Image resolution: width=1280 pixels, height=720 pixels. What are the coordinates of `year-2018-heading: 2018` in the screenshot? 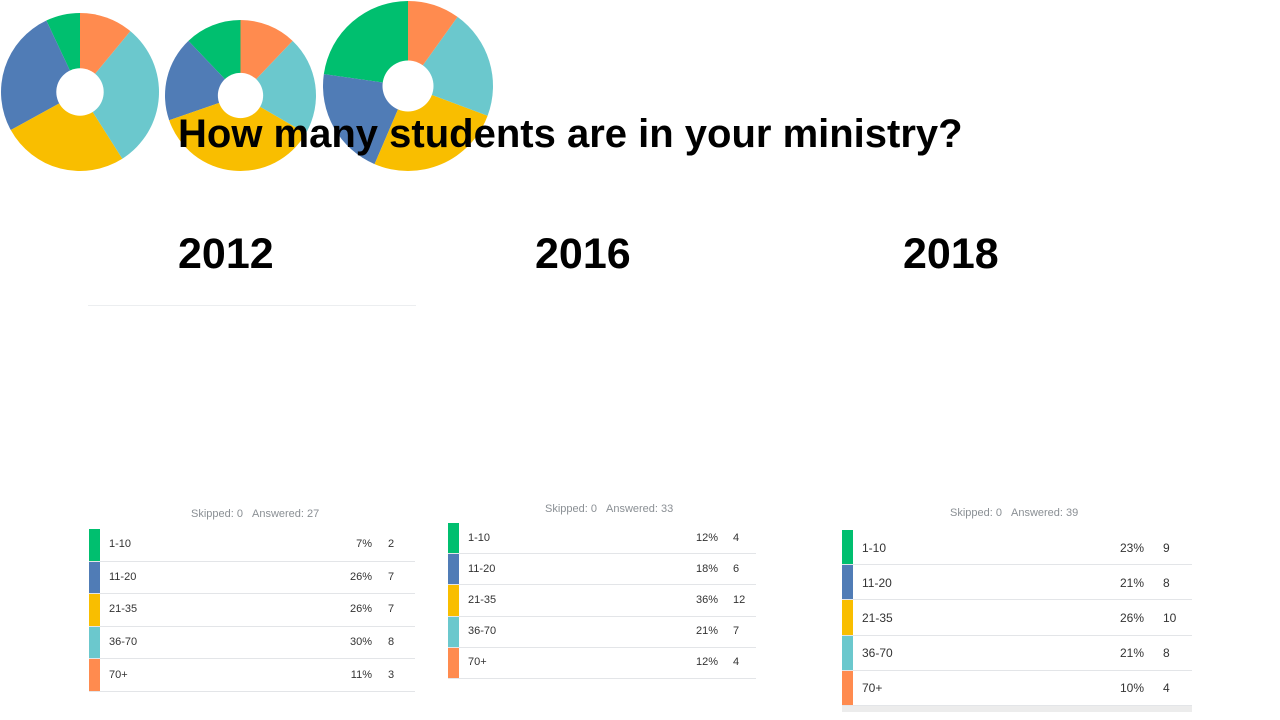 It's located at (951, 254).